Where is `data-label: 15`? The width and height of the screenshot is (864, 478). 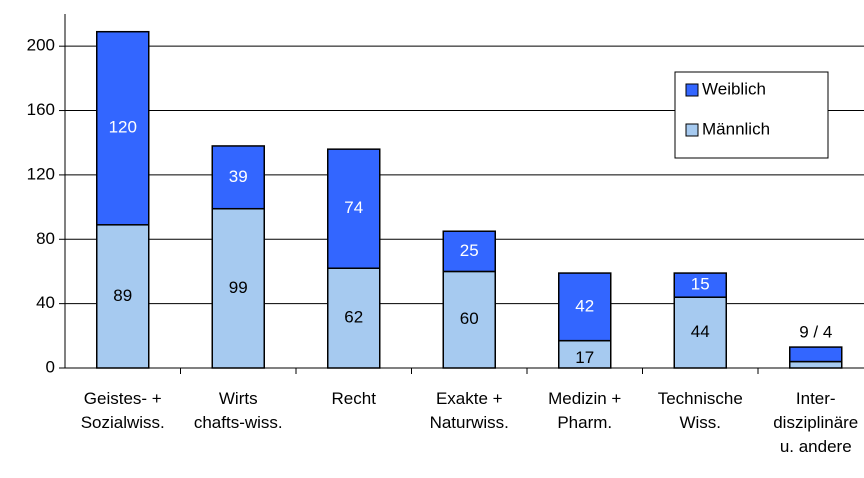 data-label: 15 is located at coordinates (700, 284).